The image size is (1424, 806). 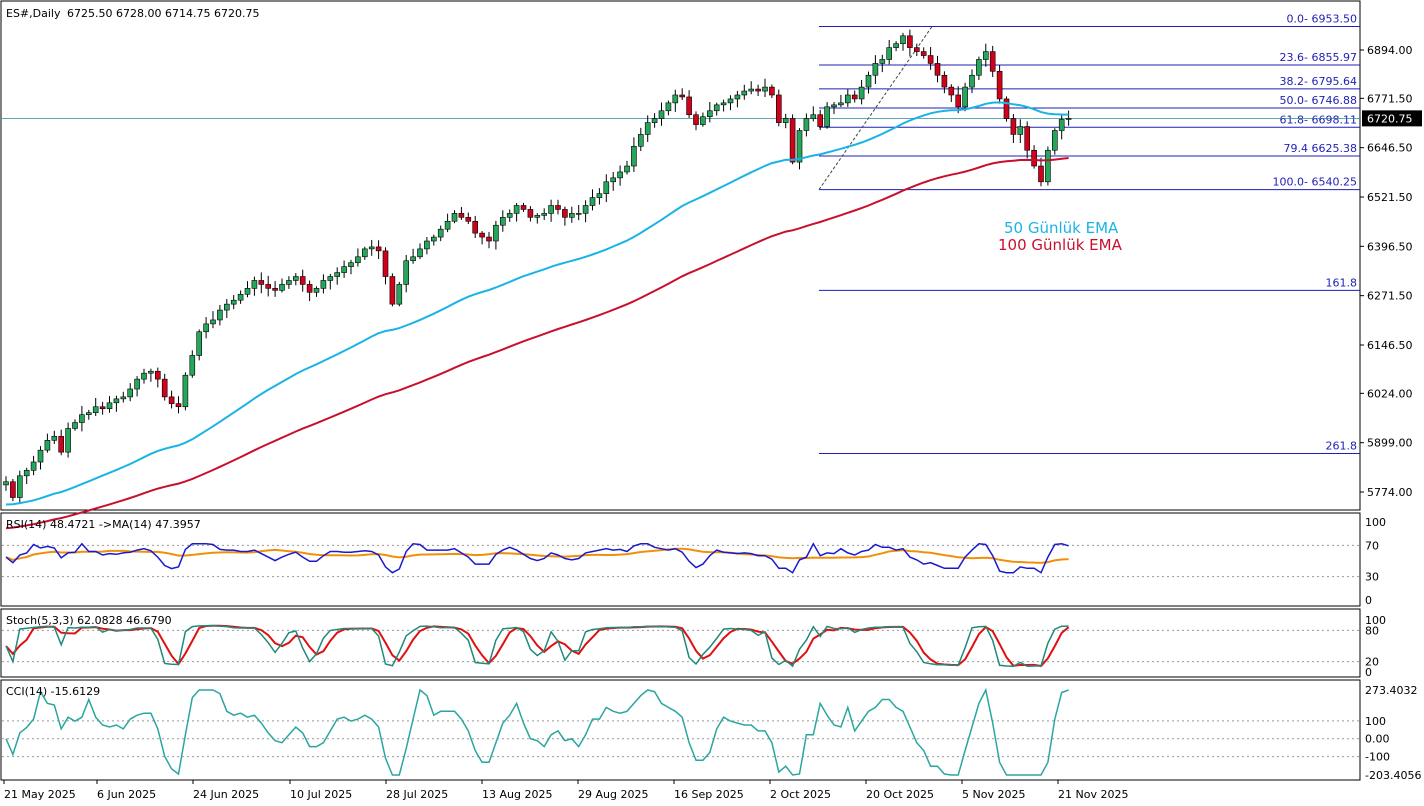 What do you see at coordinates (1390, 345) in the screenshot?
I see `price-tick-label: 6146.50` at bounding box center [1390, 345].